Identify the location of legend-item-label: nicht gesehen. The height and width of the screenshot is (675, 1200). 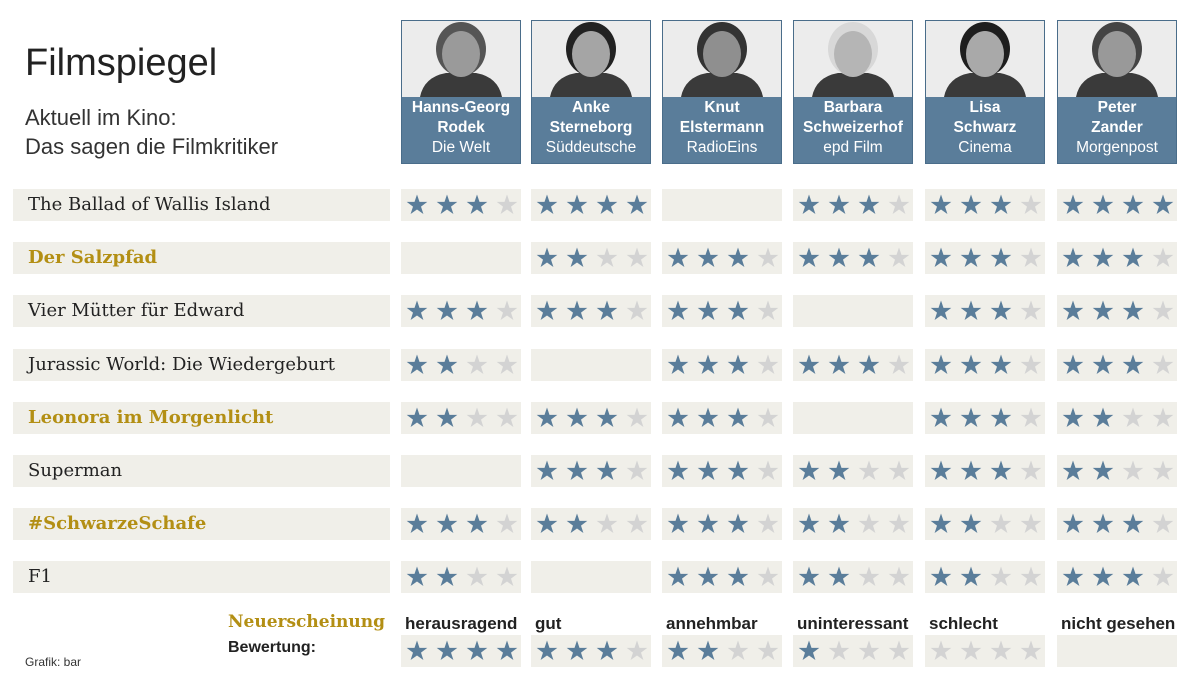
(1118, 623).